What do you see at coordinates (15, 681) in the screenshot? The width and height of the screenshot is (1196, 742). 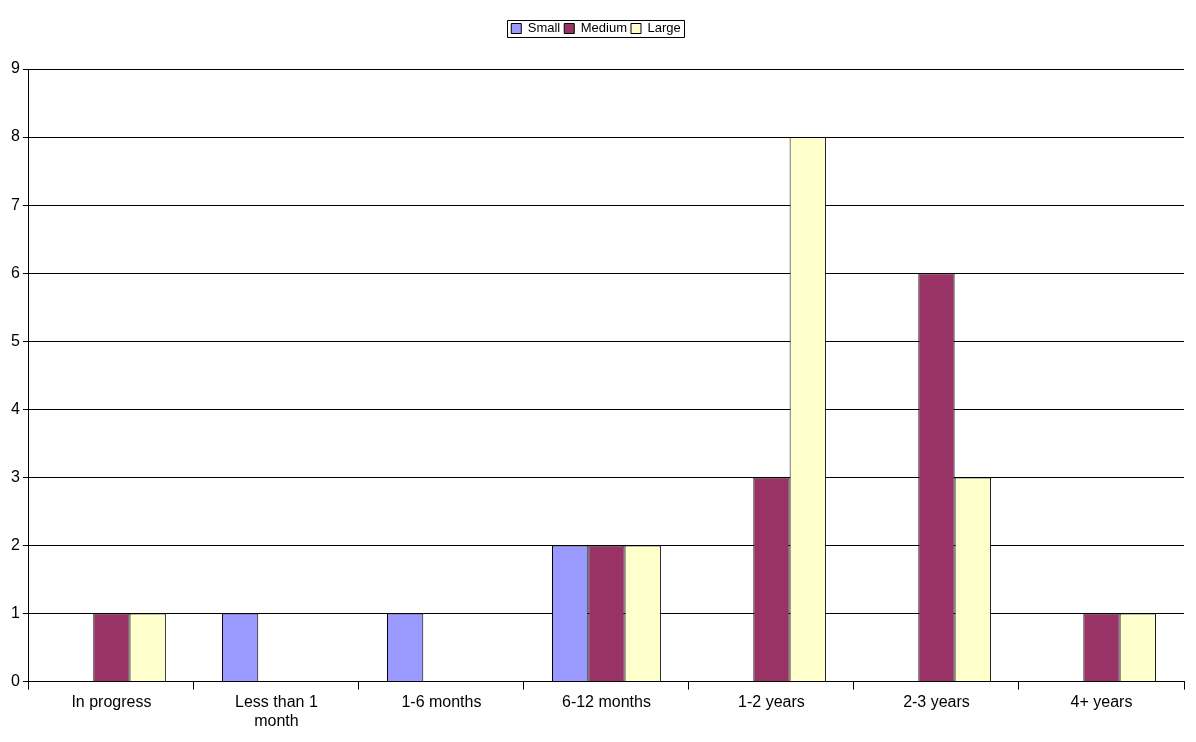 I see `y-tick-label: 0` at bounding box center [15, 681].